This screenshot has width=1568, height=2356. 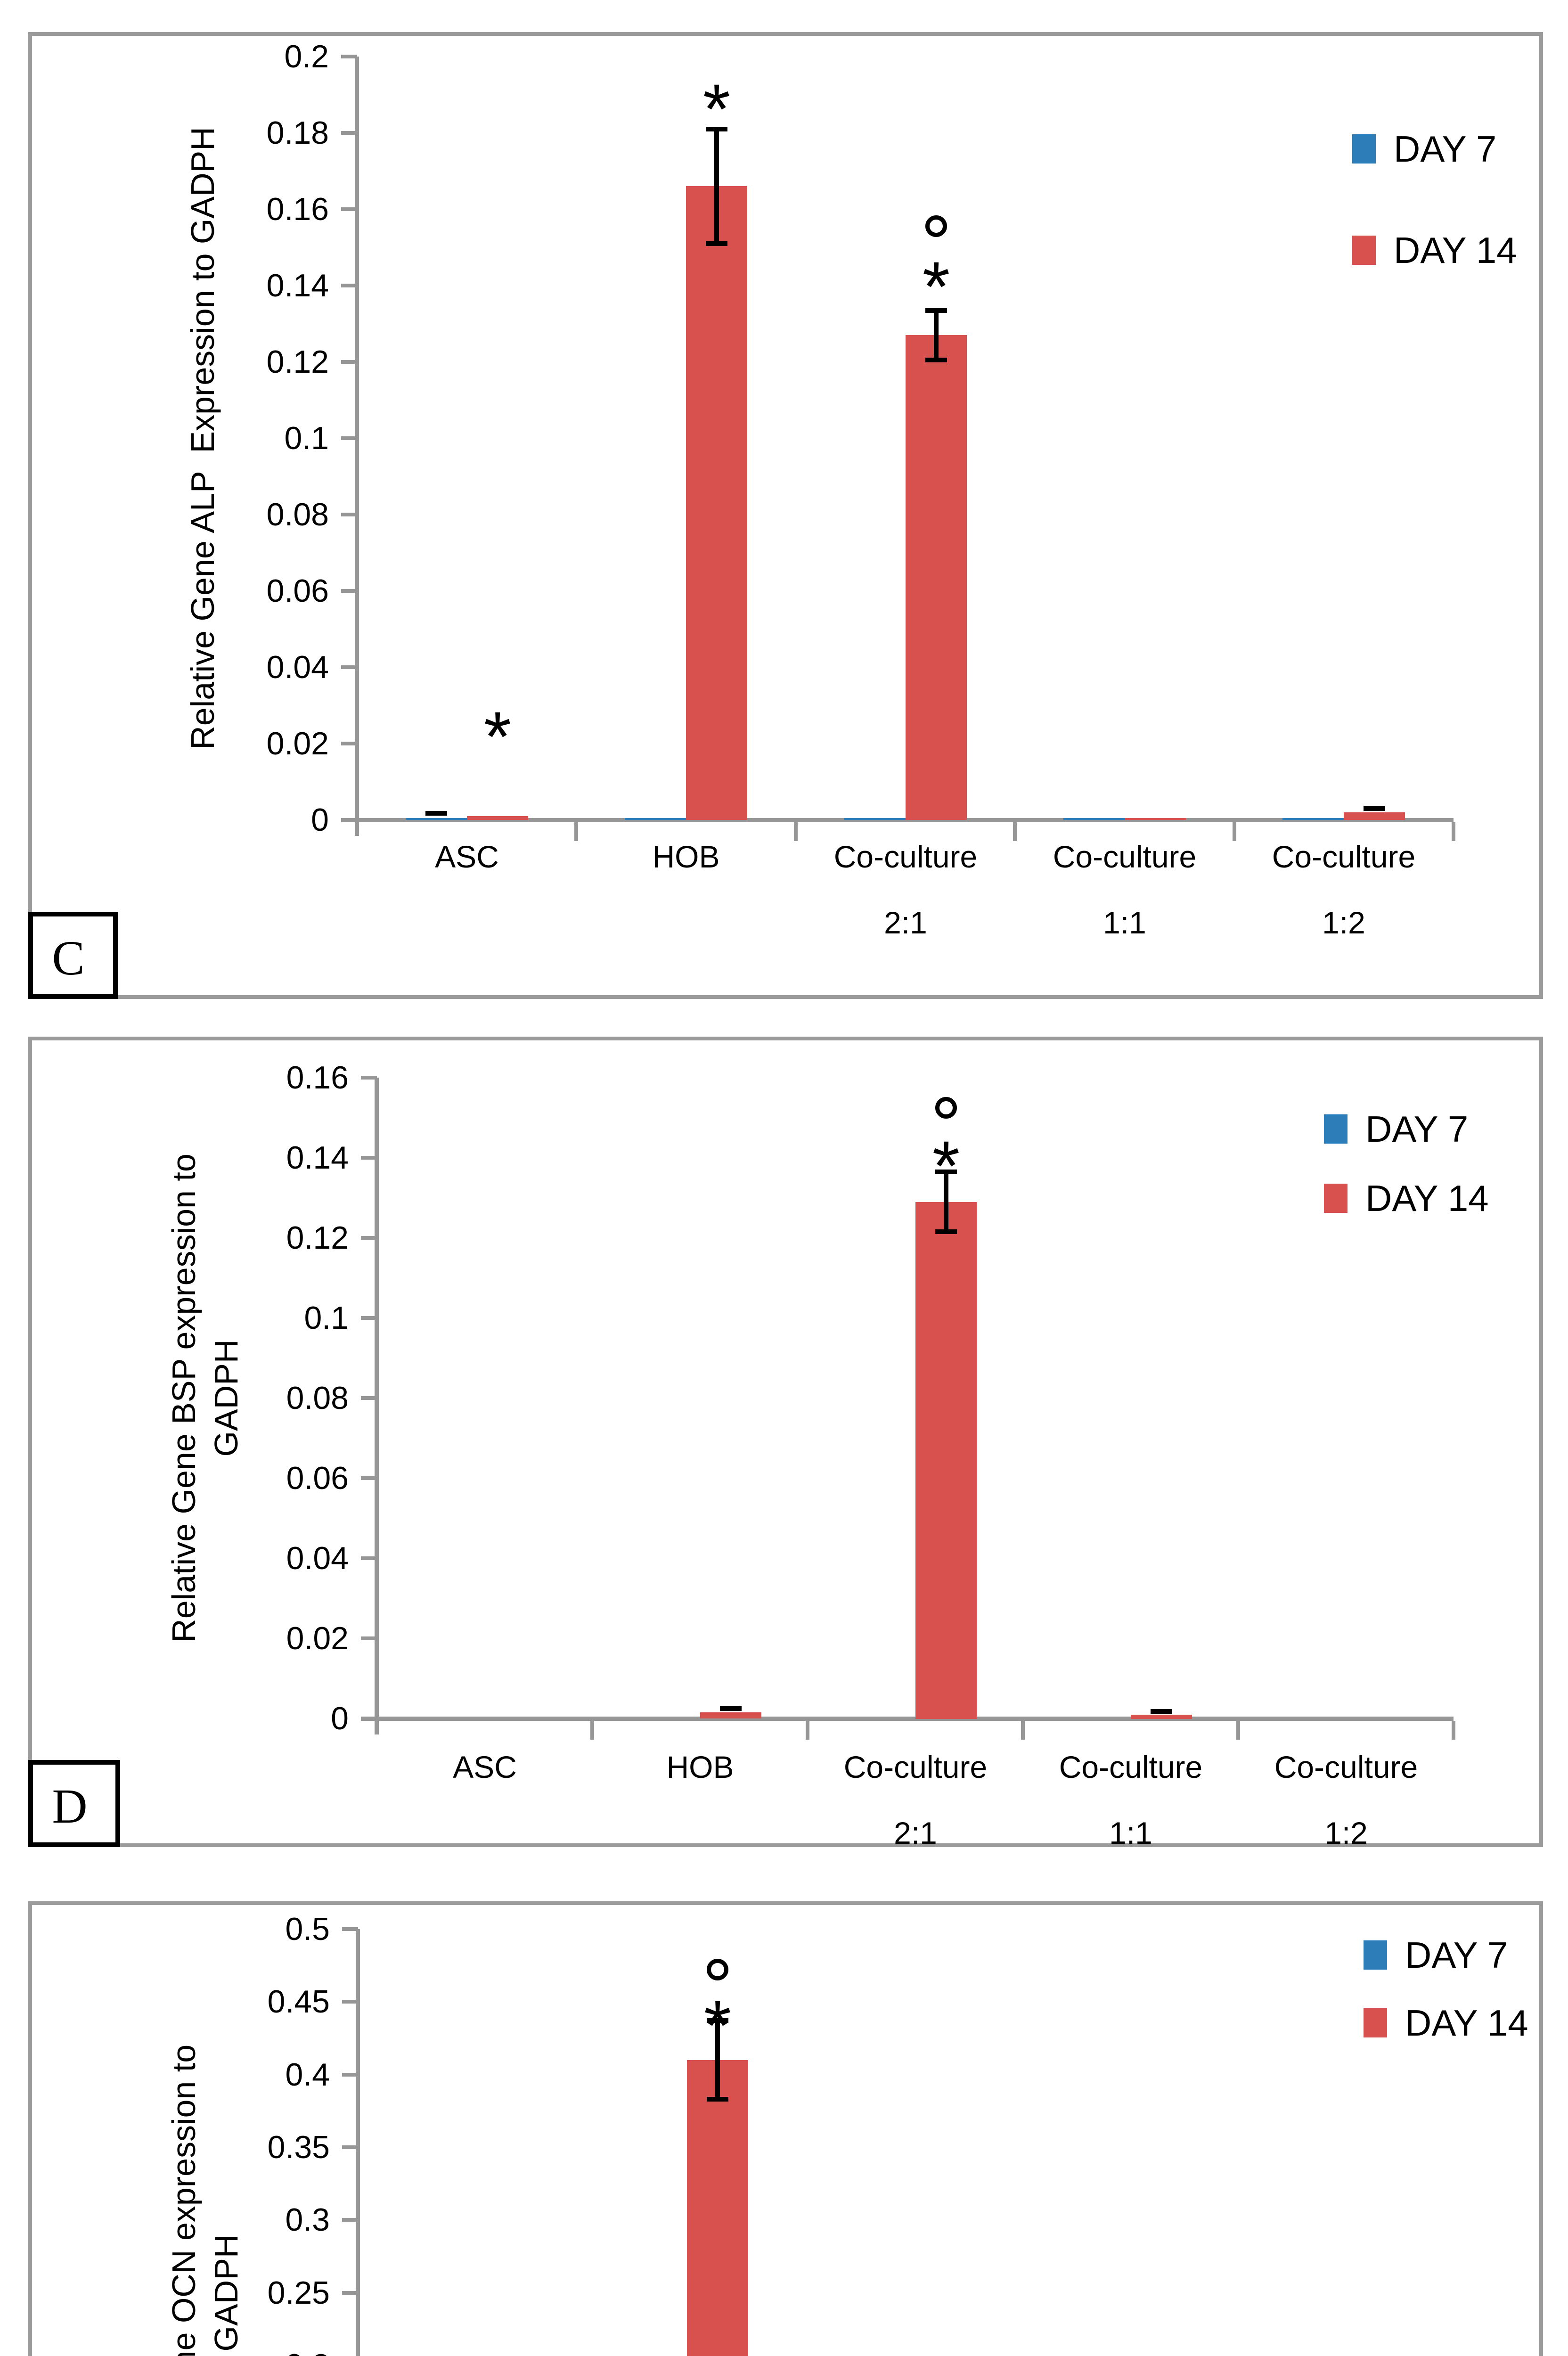 I want to click on panel-letter: C, so click(x=68, y=958).